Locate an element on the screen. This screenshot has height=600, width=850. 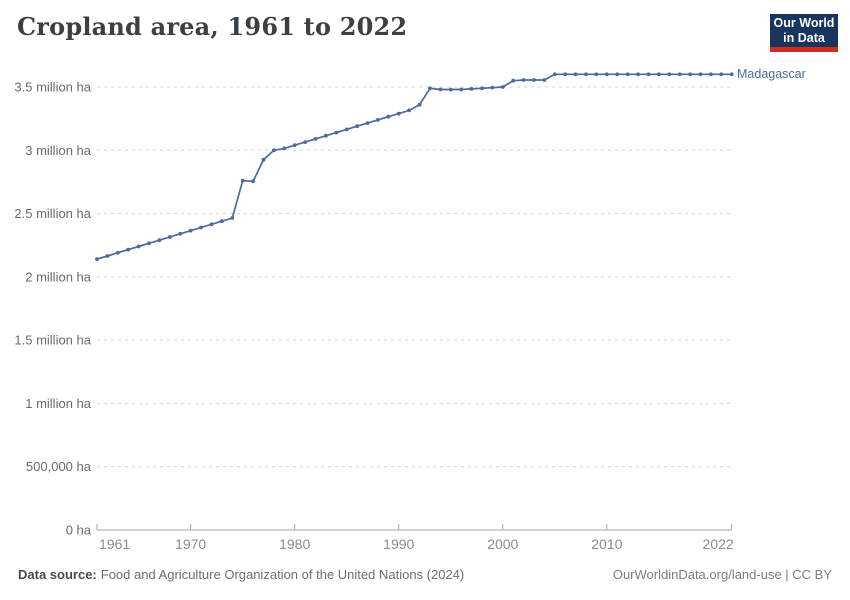
y-tick-label: 1.5 million ha is located at coordinates (52, 340).